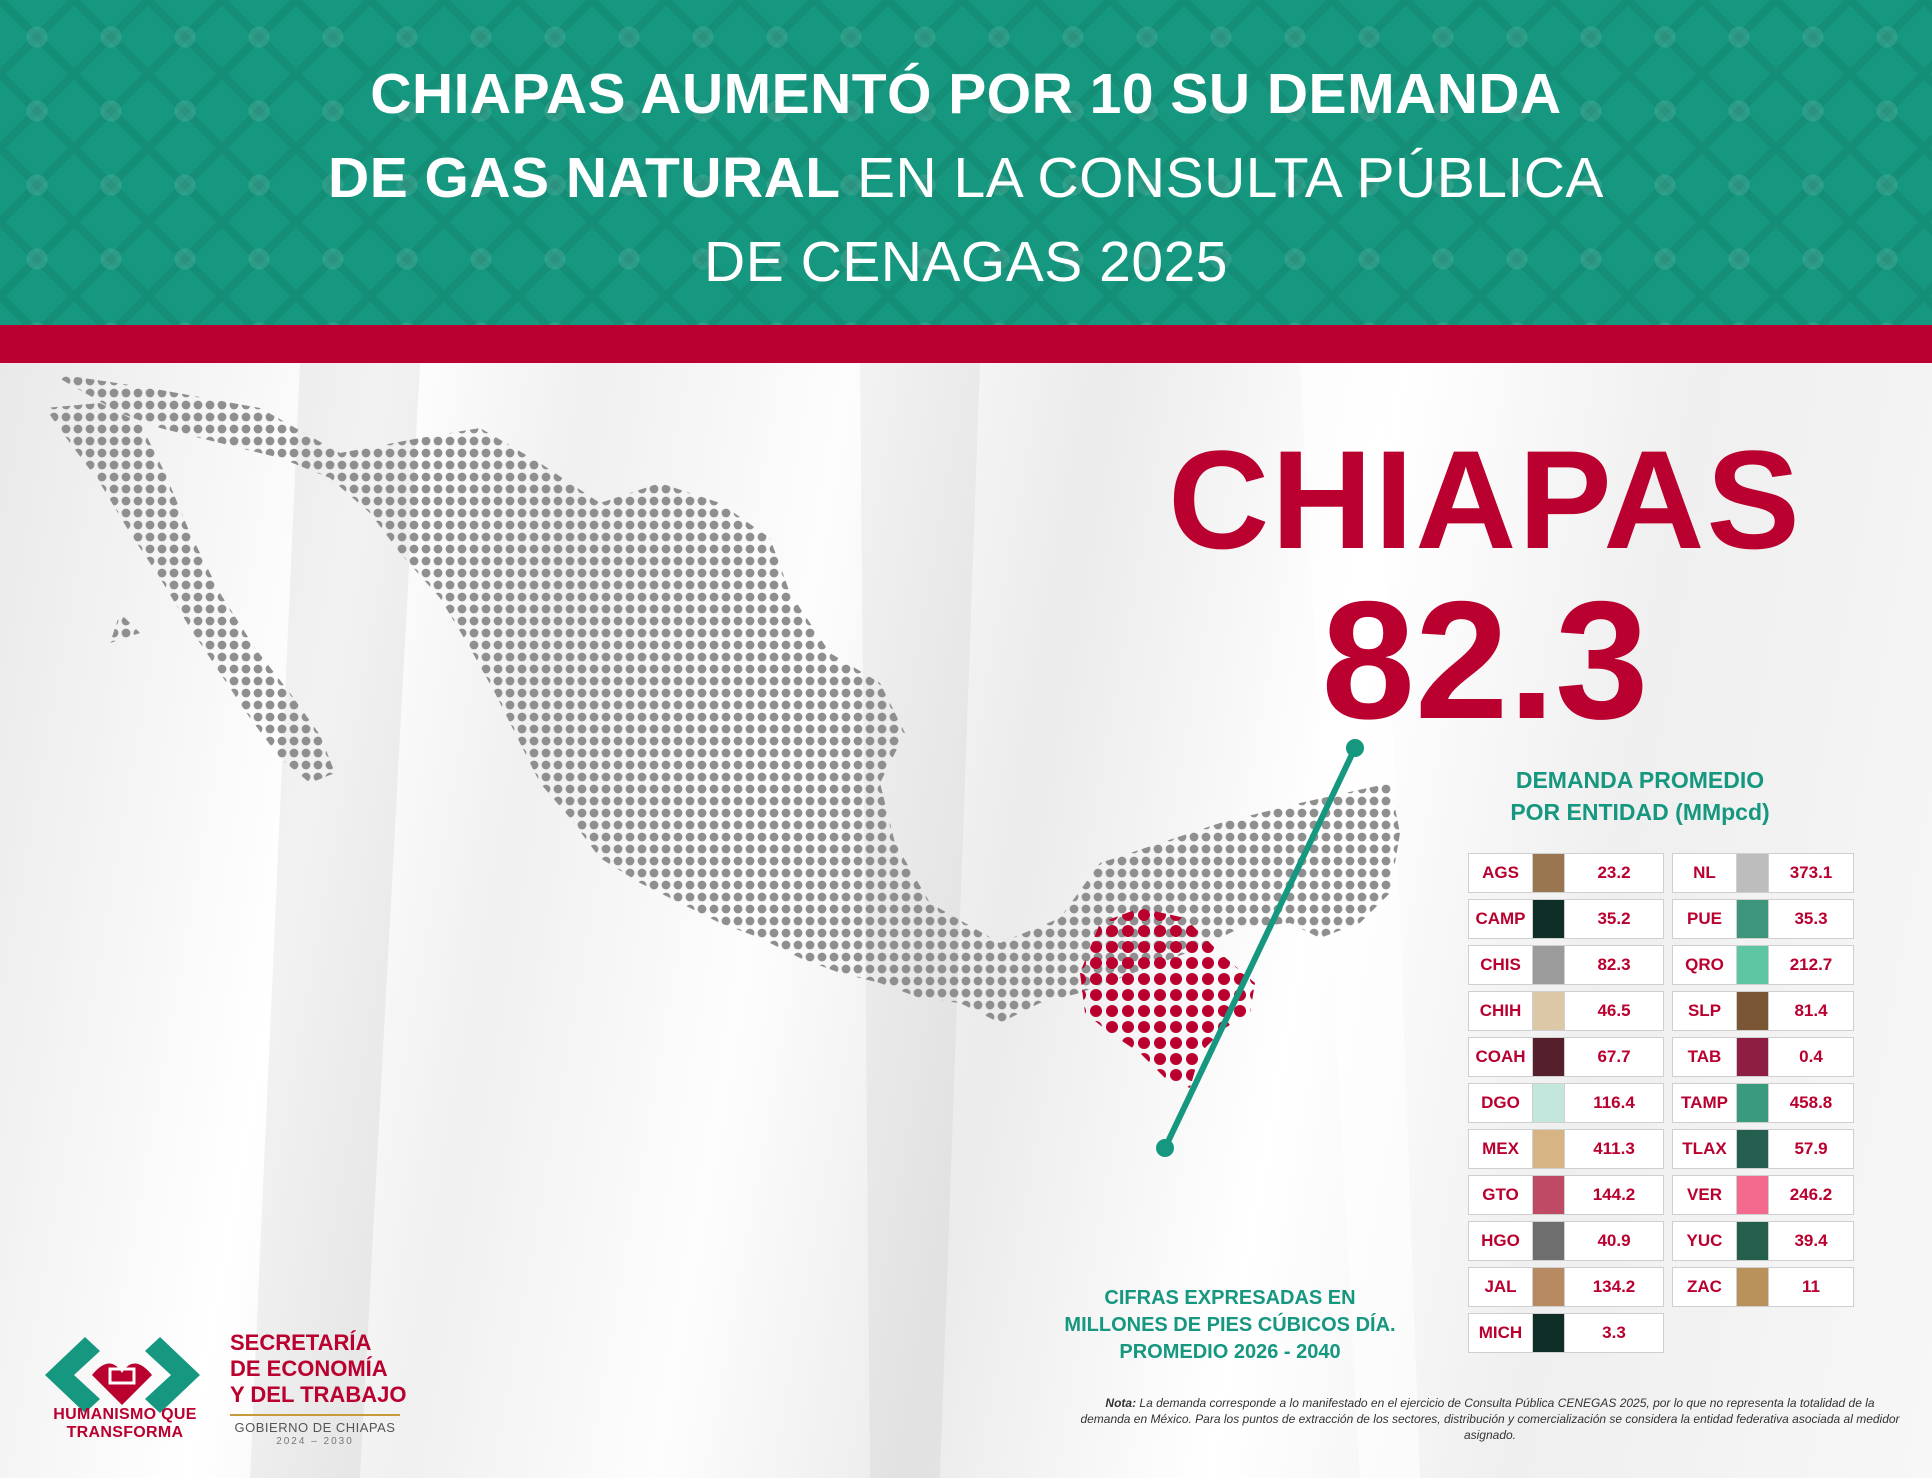 The width and height of the screenshot is (1932, 1478). I want to click on gobierno-label: GOBIERNO DE CHIAPAS, so click(315, 1427).